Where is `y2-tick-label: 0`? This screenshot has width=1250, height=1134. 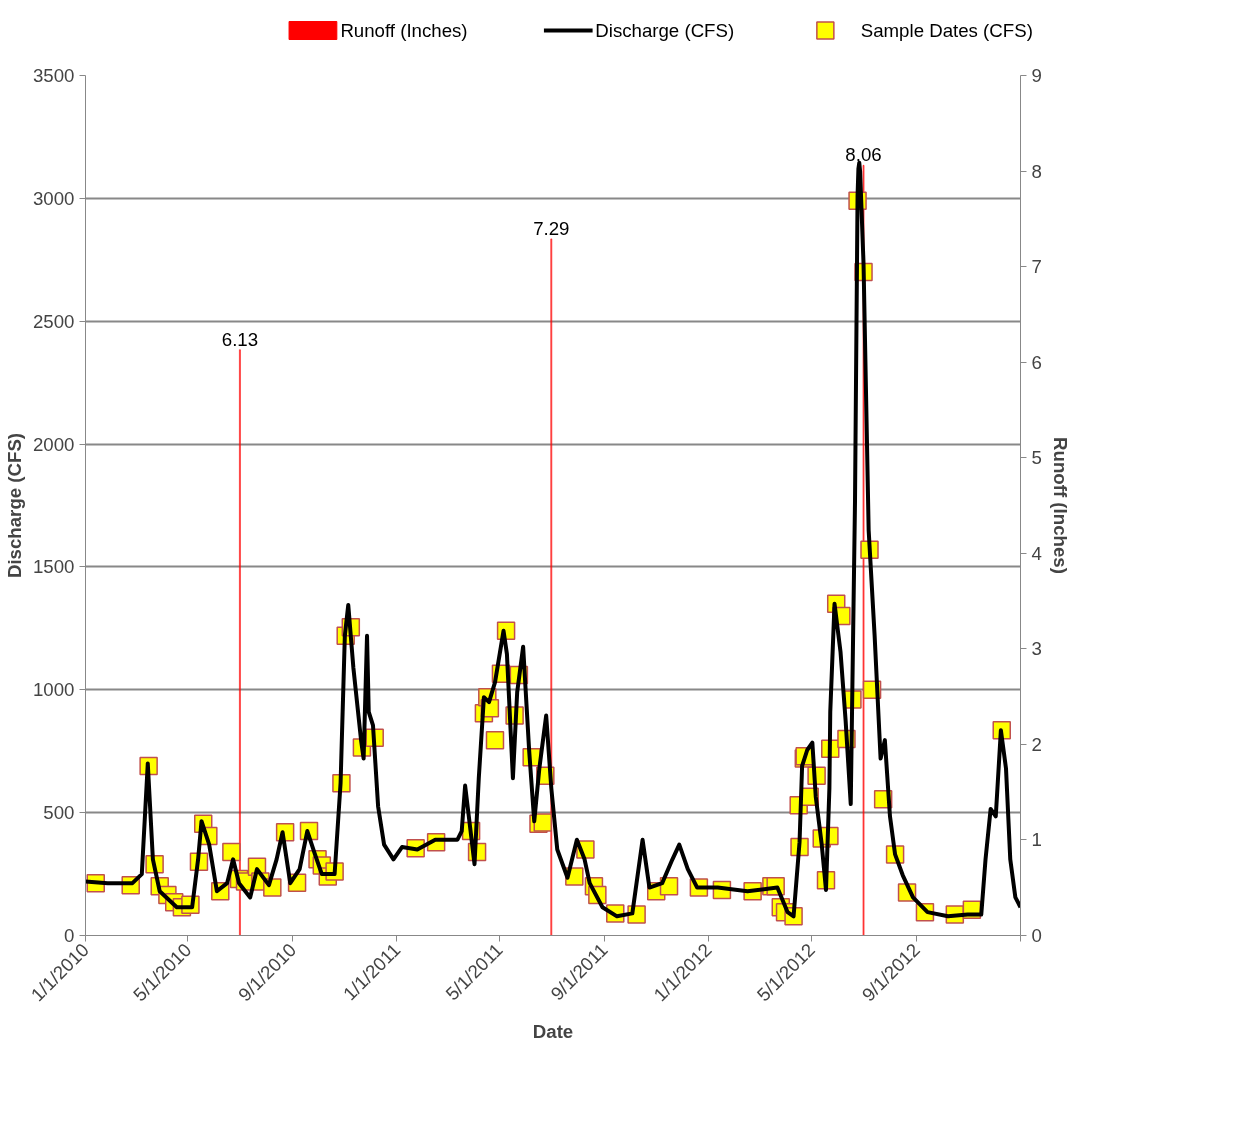 y2-tick-label: 0 is located at coordinates (1036, 935).